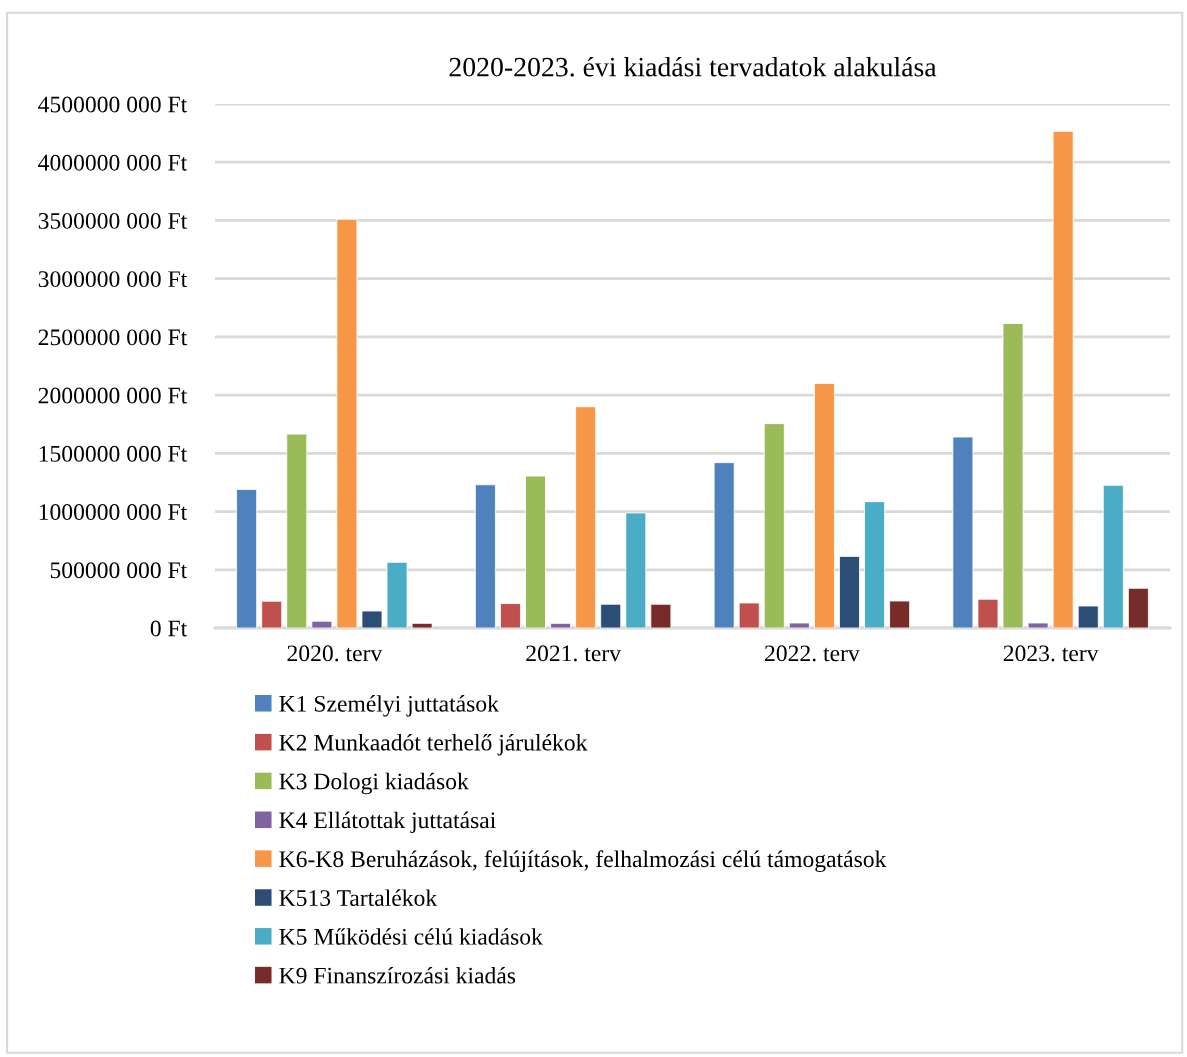  What do you see at coordinates (583, 861) in the screenshot?
I see `legend-label: K6-K8 Beruházások, felújítások, felhalmozási célú támogatások` at bounding box center [583, 861].